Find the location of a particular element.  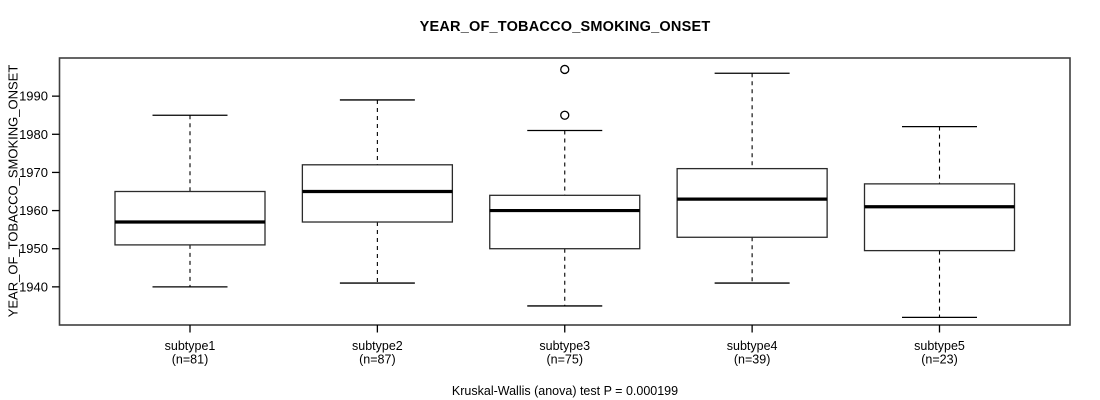

y-tick-label: 1970 is located at coordinates (33, 172).